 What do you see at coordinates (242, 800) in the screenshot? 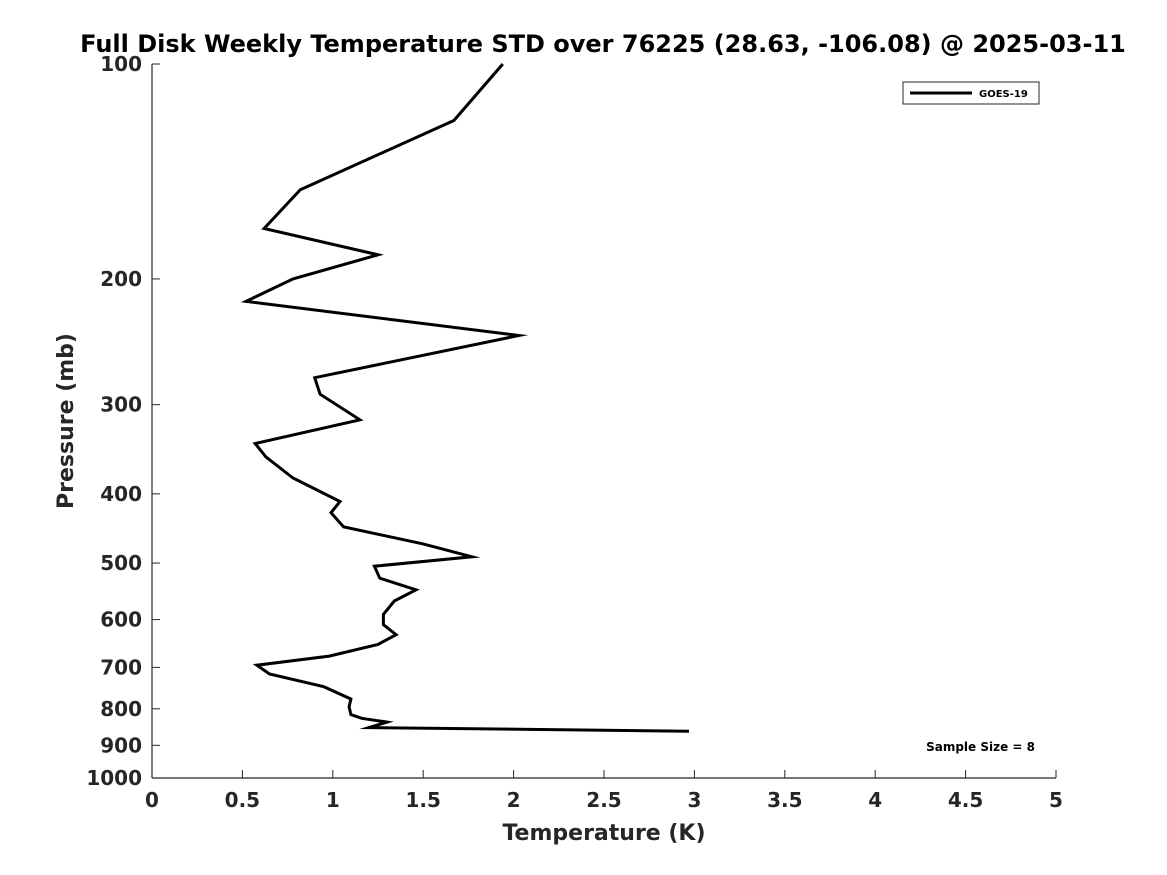
I see `x-tick-label: 0.5` at bounding box center [242, 800].